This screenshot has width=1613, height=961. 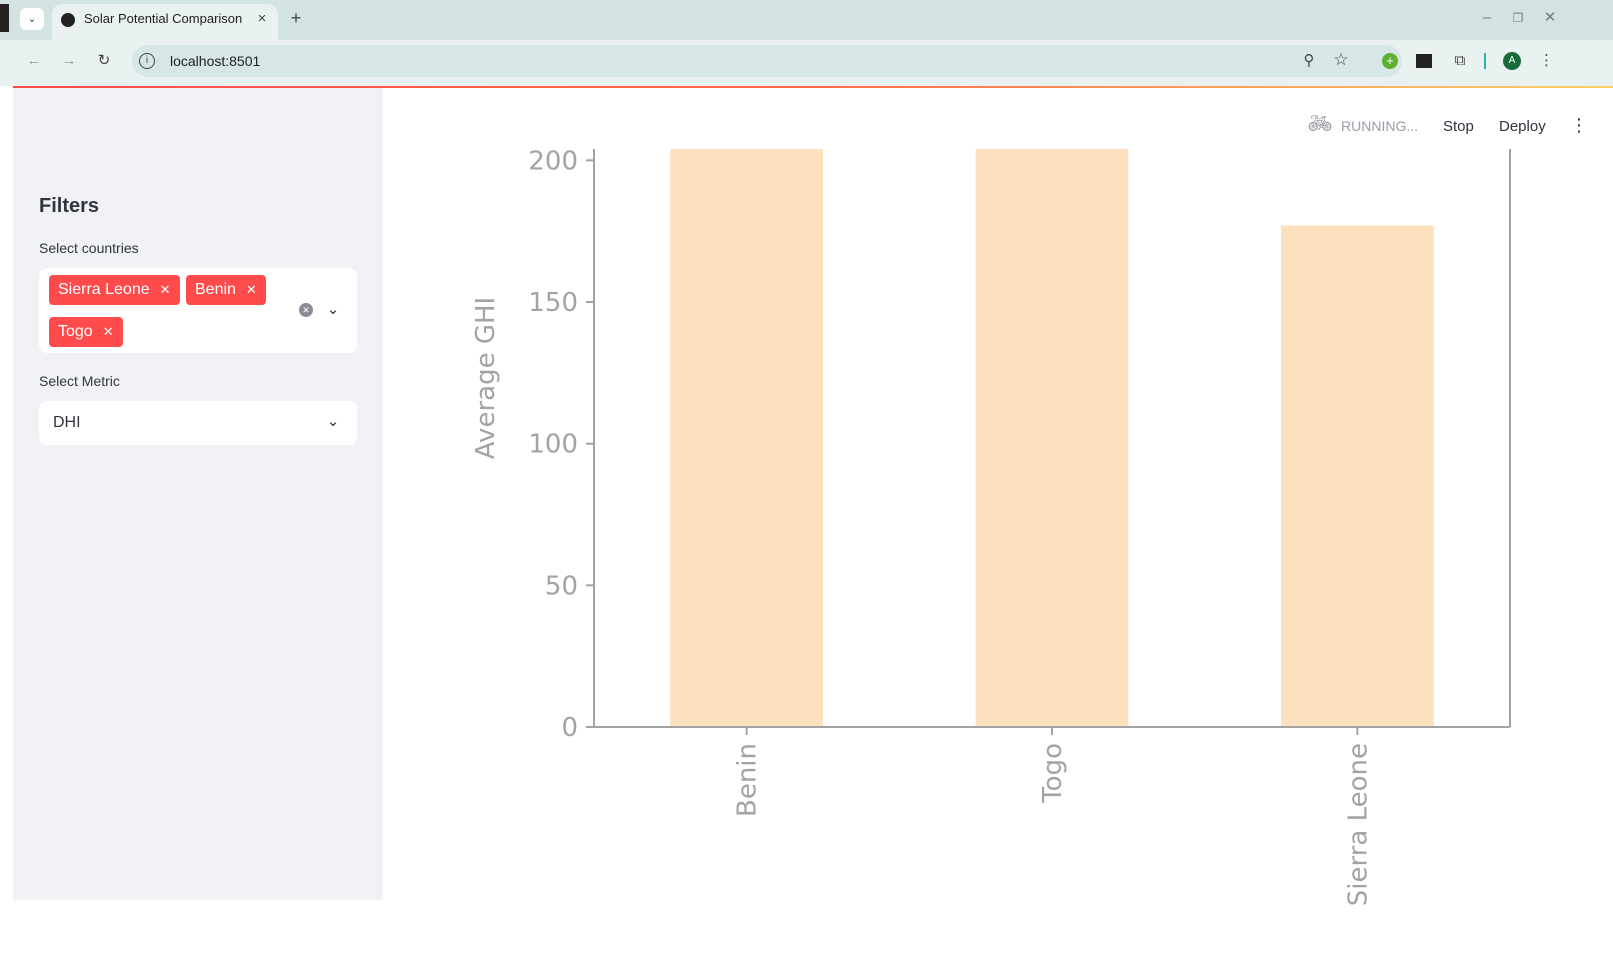 What do you see at coordinates (1522, 126) in the screenshot?
I see `deploy-button: Deploy` at bounding box center [1522, 126].